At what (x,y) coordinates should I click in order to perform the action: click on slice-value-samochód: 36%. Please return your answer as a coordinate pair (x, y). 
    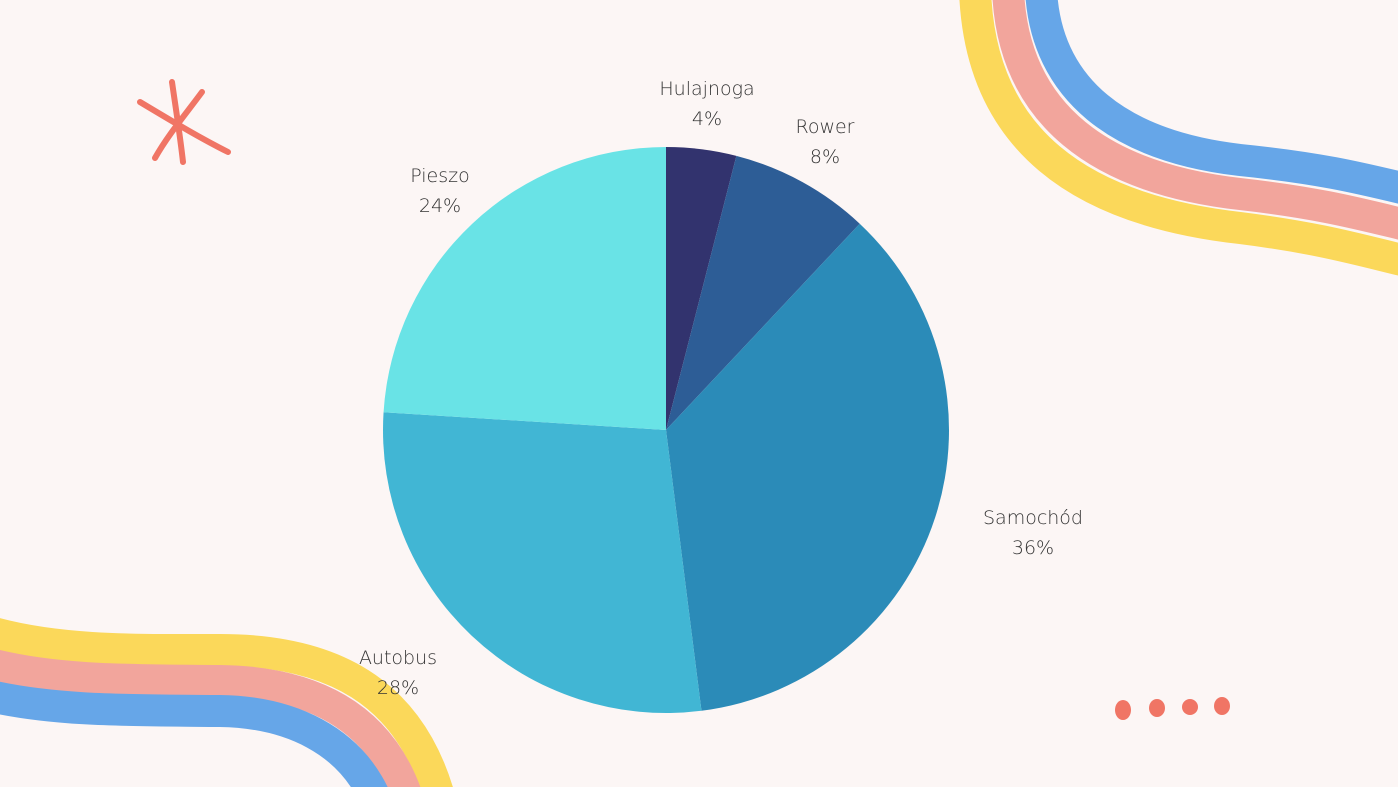
    Looking at the image, I should click on (1033, 548).